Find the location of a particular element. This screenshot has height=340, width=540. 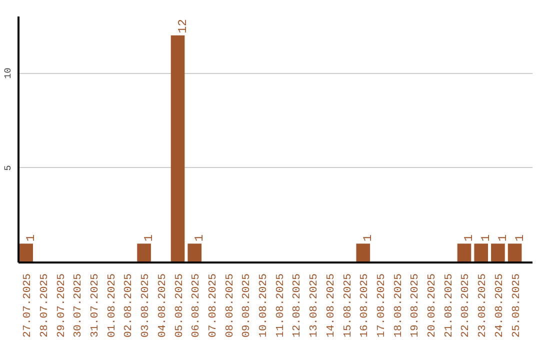

x-tick-label: 21.08.2025 is located at coordinates (449, 305).